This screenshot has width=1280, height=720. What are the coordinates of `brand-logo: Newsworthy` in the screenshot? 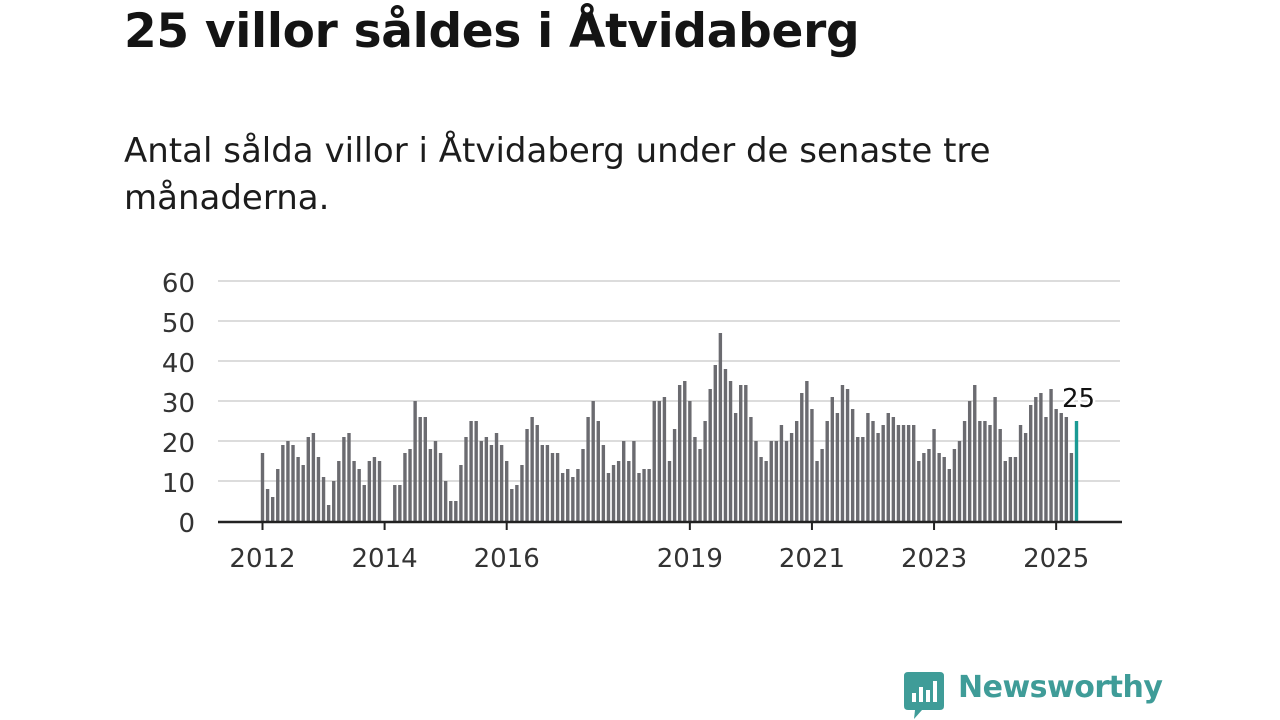 It's located at (1032, 693).